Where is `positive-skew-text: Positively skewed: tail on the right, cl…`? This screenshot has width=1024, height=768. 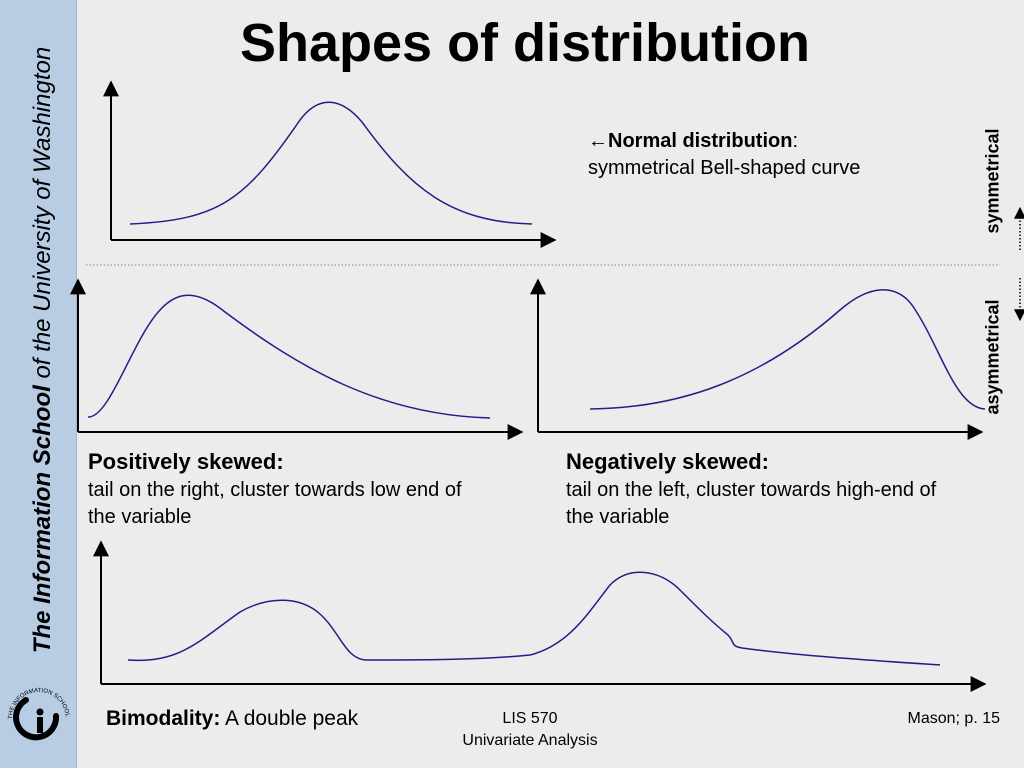 positive-skew-text: Positively skewed: tail on the right, cl… is located at coordinates (288, 489).